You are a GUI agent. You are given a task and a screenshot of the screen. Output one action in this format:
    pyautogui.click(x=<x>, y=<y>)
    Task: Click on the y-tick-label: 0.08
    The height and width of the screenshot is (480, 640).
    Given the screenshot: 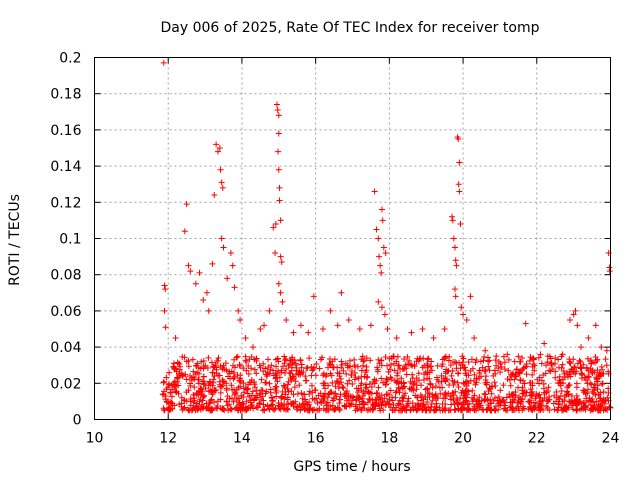 What is the action you would take?
    pyautogui.click(x=65, y=276)
    